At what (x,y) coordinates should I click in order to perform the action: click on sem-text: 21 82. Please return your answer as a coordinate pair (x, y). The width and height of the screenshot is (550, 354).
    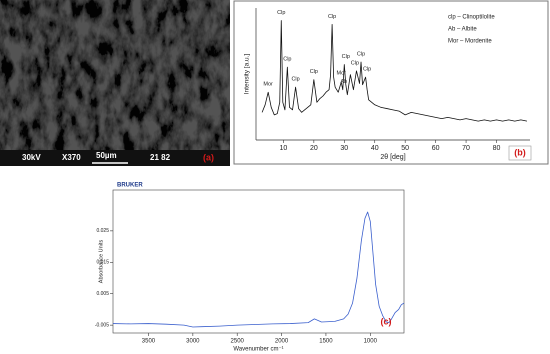
    Looking at the image, I should click on (160, 157).